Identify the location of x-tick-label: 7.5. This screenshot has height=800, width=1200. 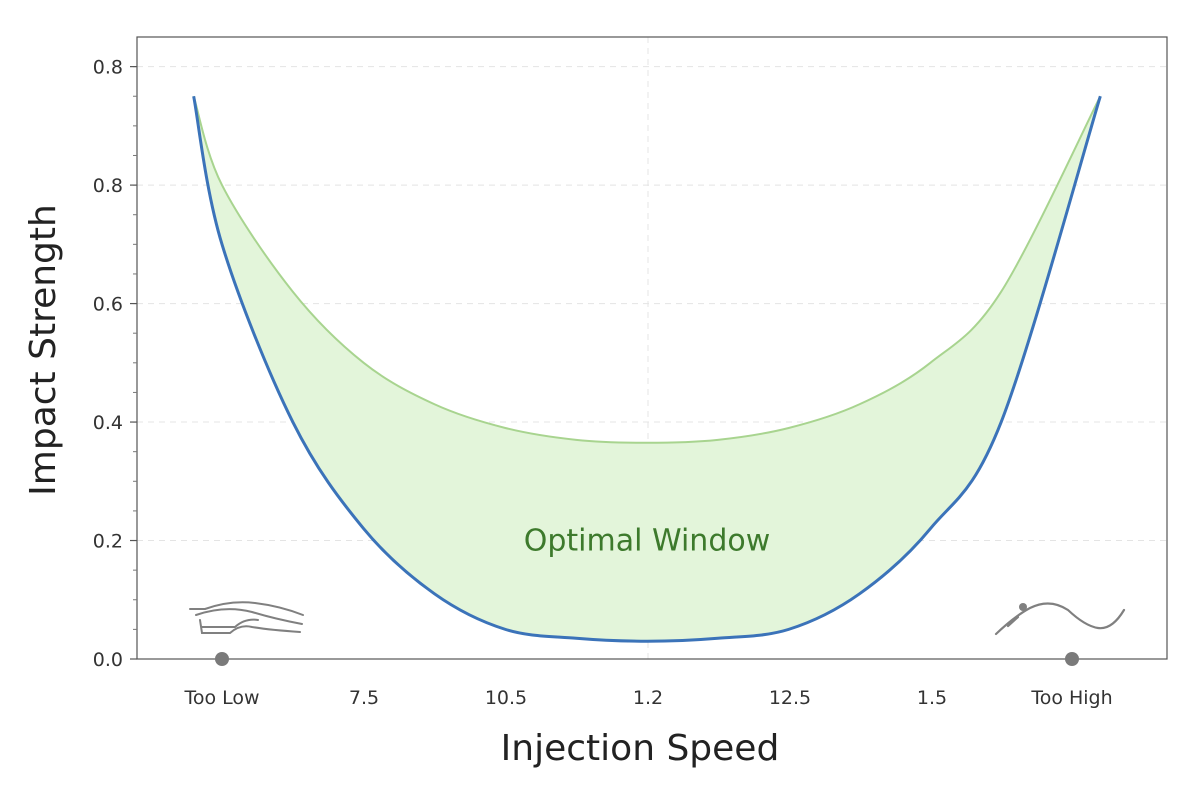
(364, 698).